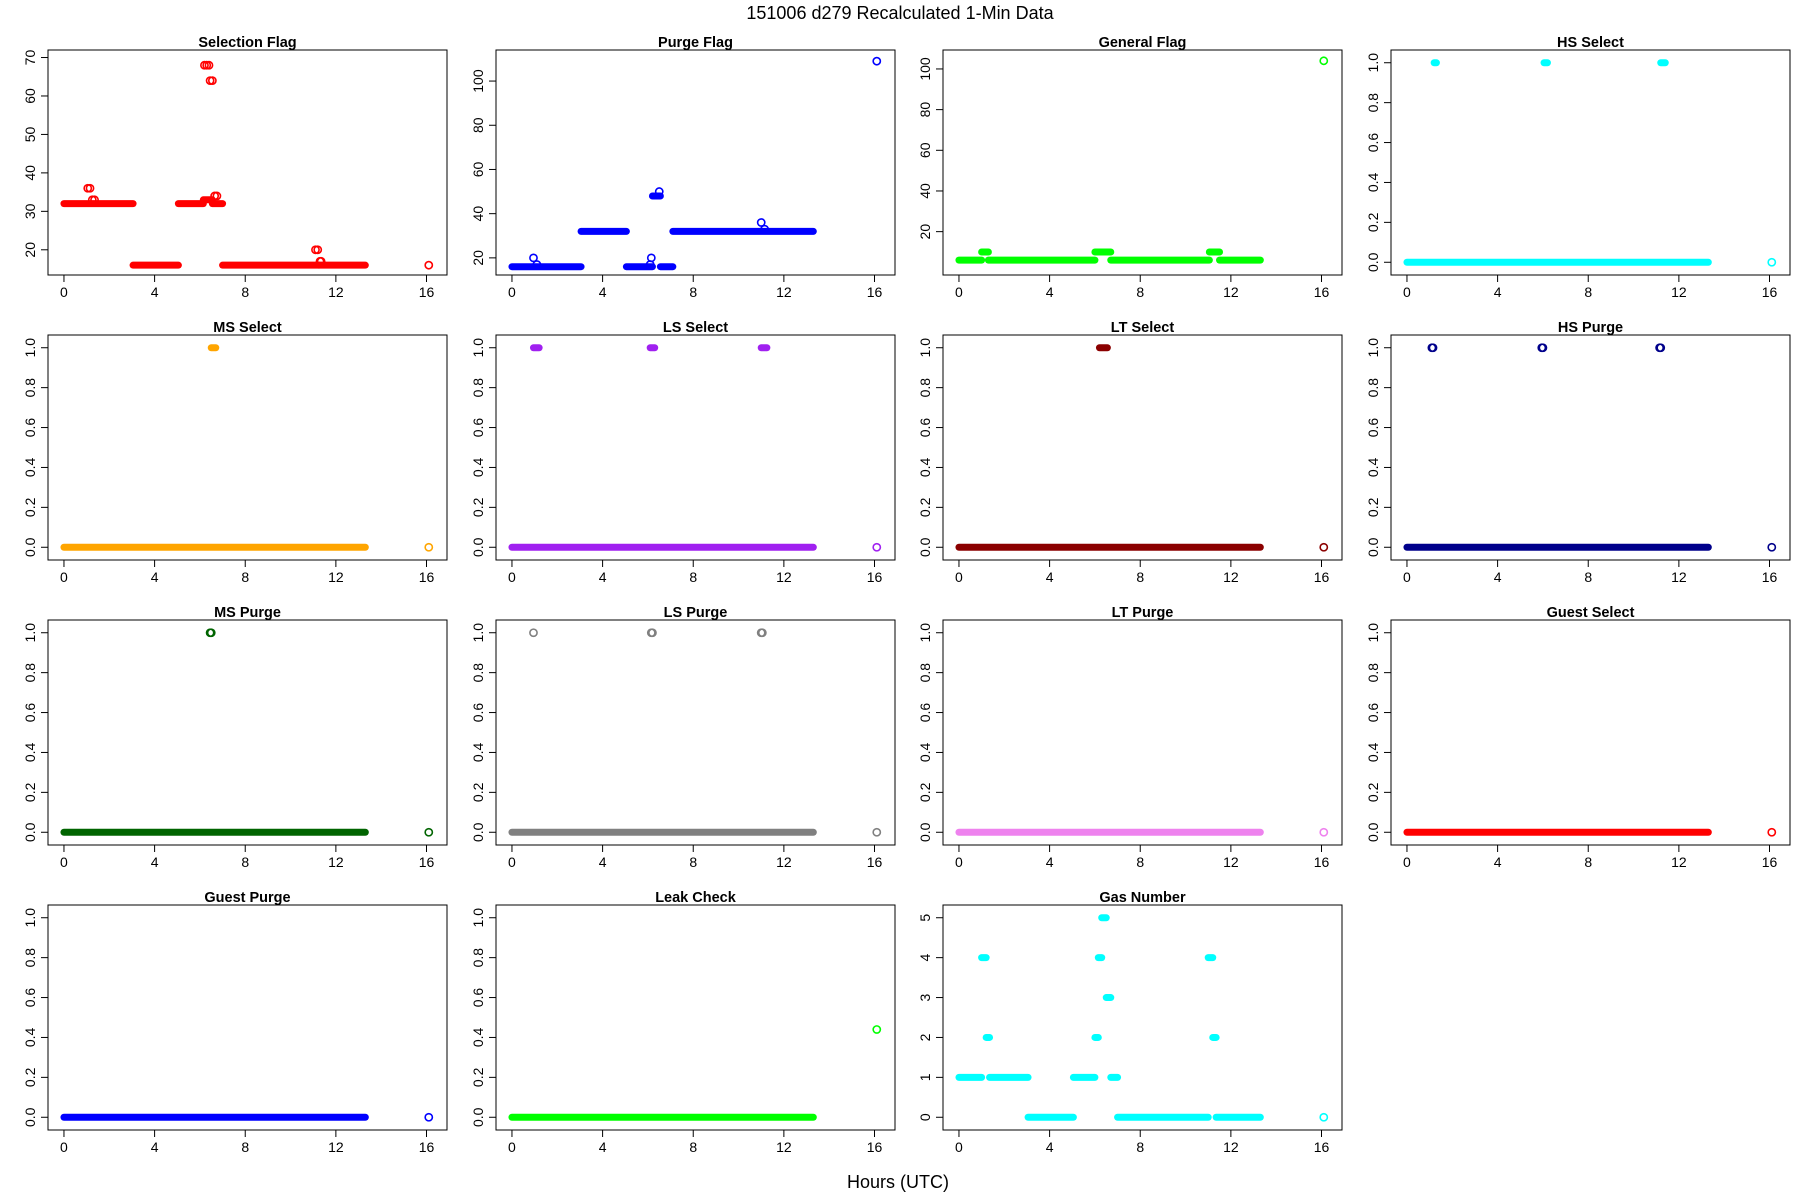 The height and width of the screenshot is (1200, 1800). Describe the element at coordinates (30, 250) in the screenshot. I see `y-tick-label: 20` at that location.